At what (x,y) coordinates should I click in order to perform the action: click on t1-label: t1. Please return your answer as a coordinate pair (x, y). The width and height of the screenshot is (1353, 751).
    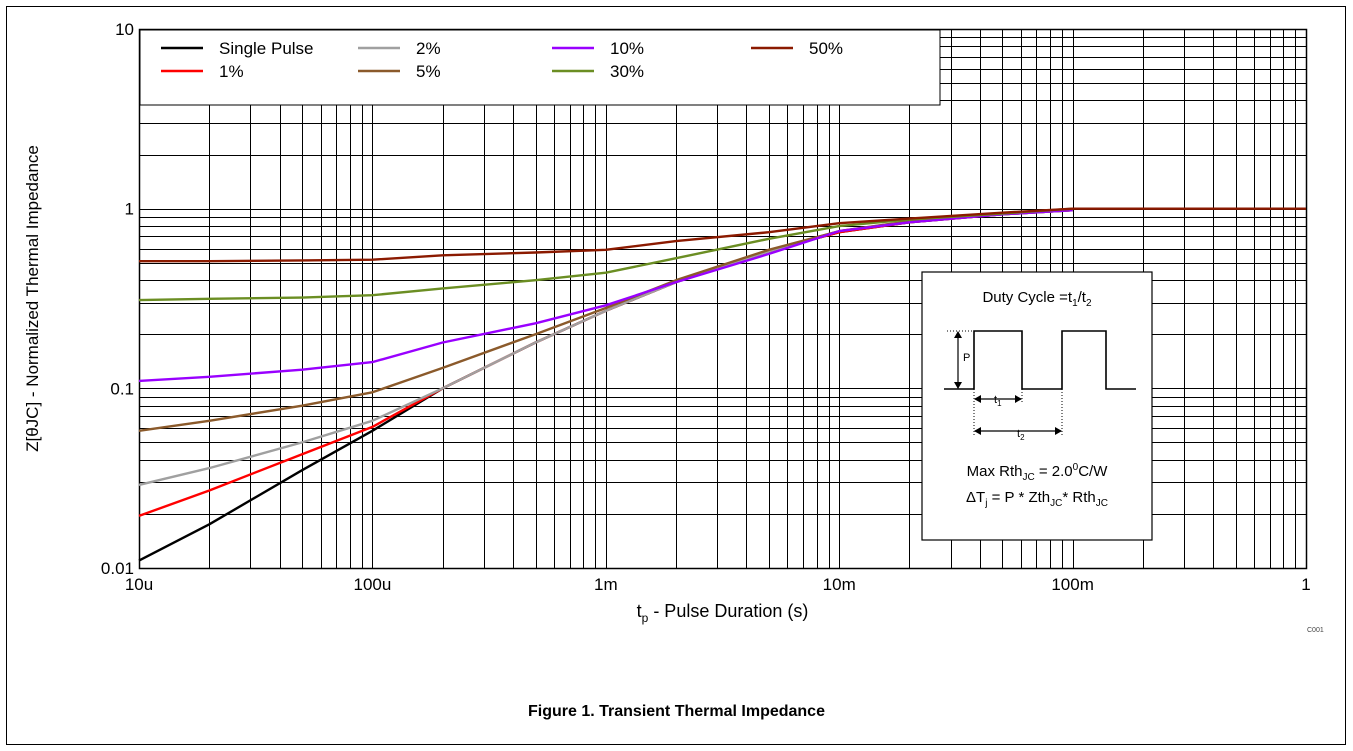
    Looking at the image, I should click on (998, 401).